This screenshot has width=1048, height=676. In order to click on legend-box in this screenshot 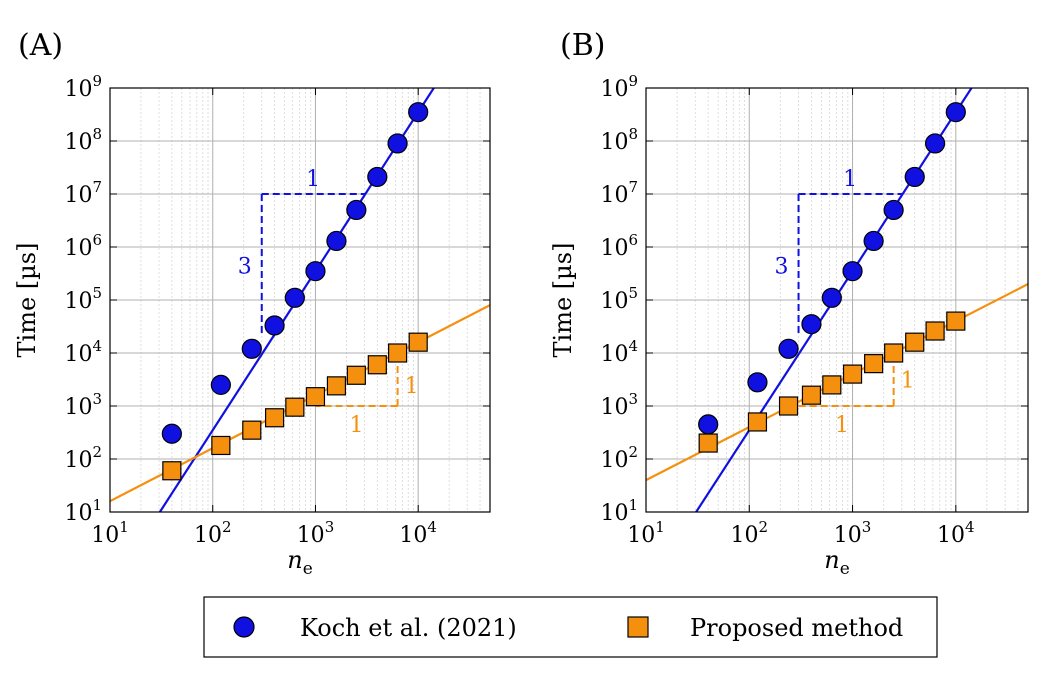, I will do `click(570, 627)`.